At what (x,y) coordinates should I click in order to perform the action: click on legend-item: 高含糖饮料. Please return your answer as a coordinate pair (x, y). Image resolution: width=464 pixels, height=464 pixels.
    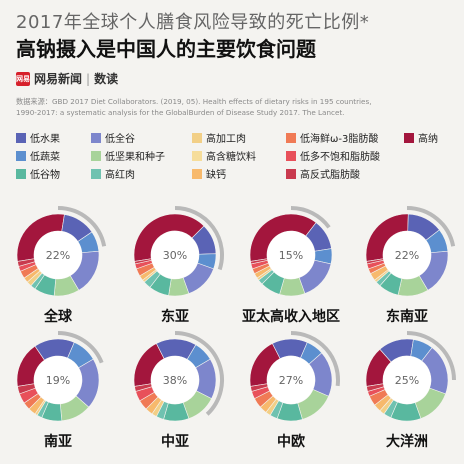
    Looking at the image, I should click on (239, 155).